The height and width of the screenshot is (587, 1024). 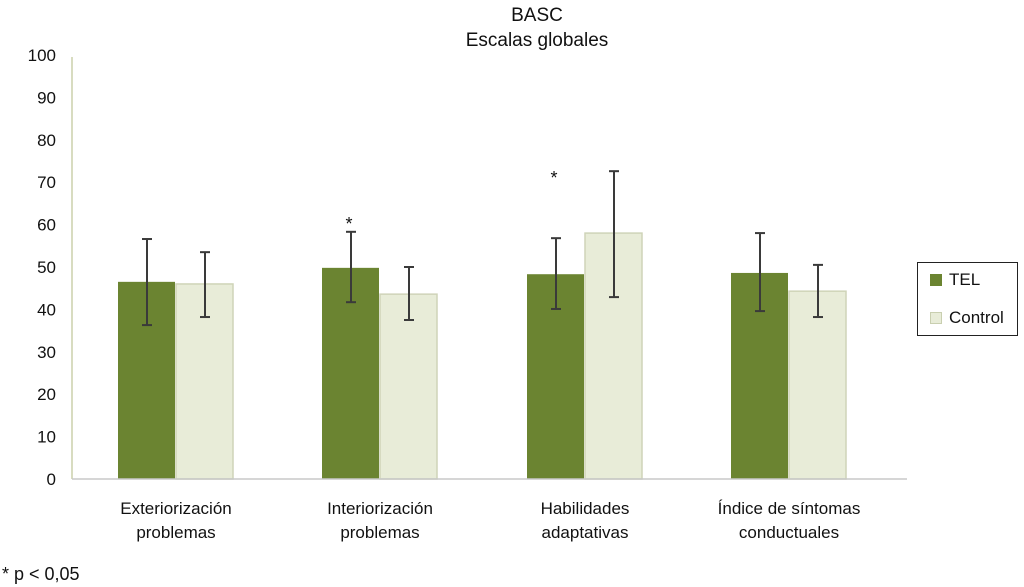 I want to click on x-tick-label: Interiorización, so click(x=380, y=508).